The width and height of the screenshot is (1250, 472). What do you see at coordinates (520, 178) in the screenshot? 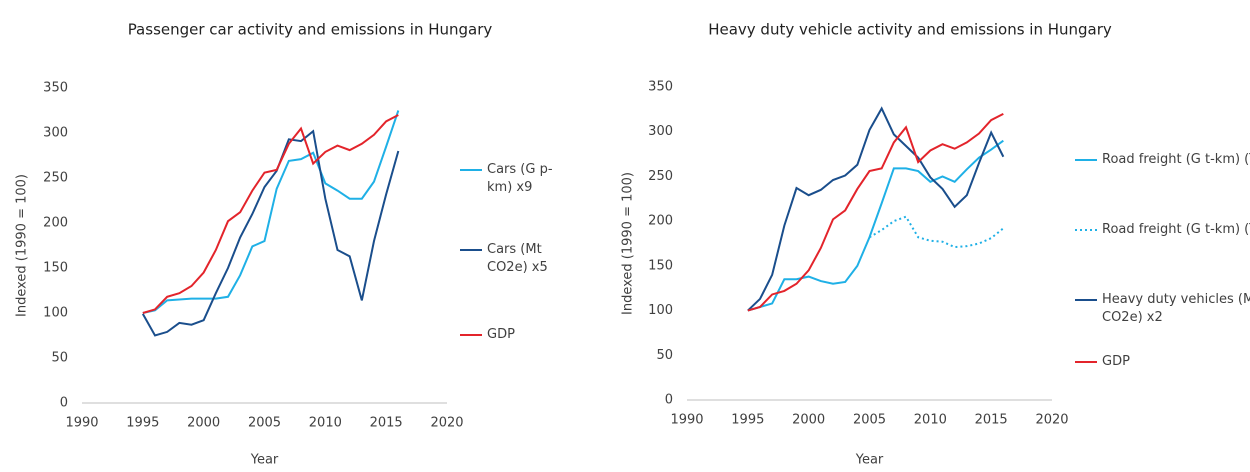
I see `legend-label: Cars (G p-km) x9` at bounding box center [520, 178].